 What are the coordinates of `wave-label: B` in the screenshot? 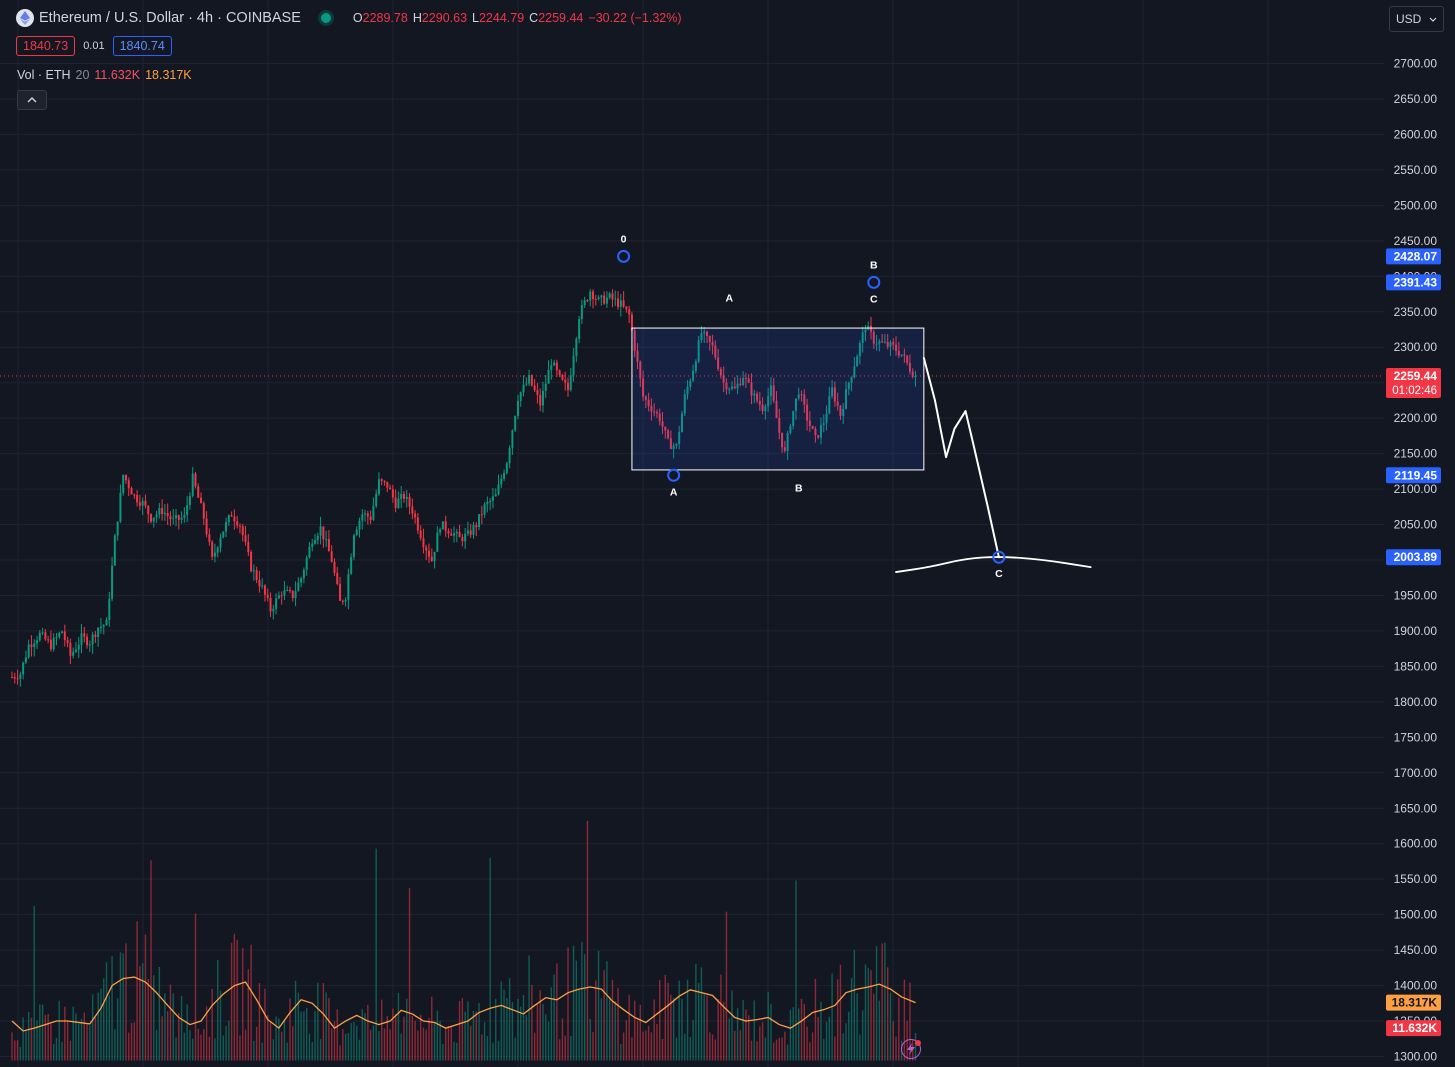 It's located at (799, 488).